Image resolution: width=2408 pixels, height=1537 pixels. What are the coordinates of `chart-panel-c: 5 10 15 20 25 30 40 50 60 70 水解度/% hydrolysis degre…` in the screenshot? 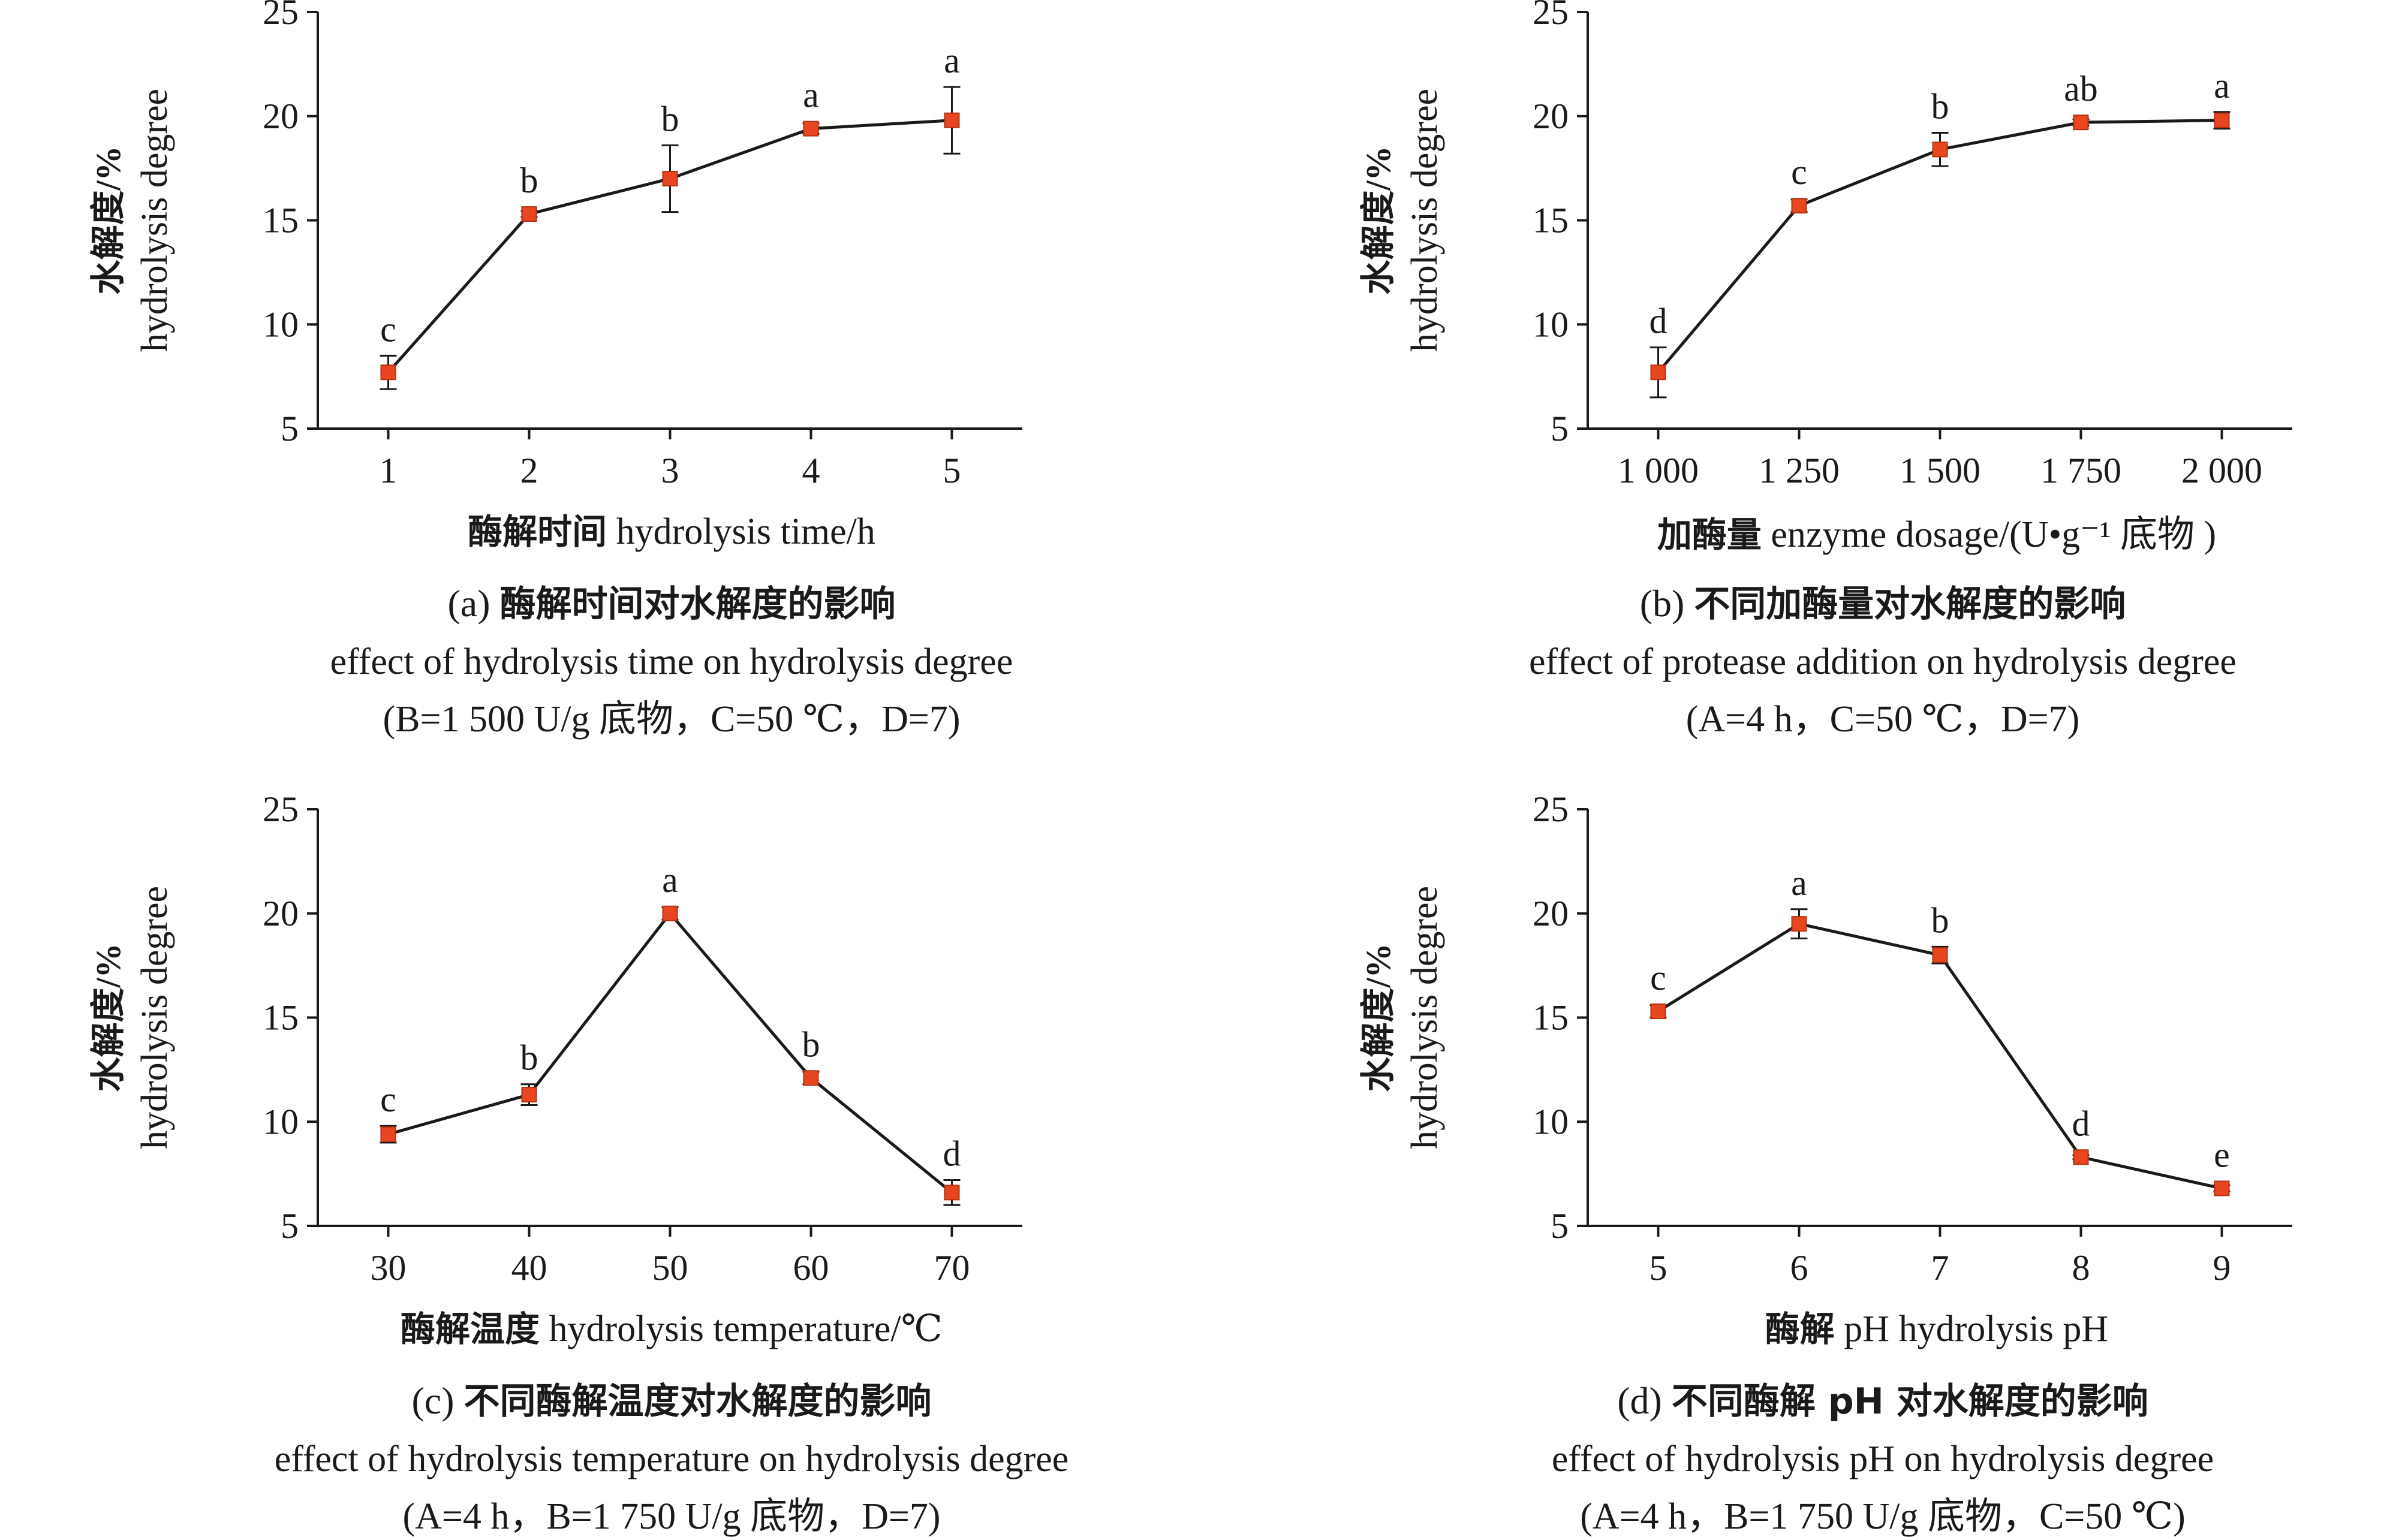 It's located at (555, 1042).